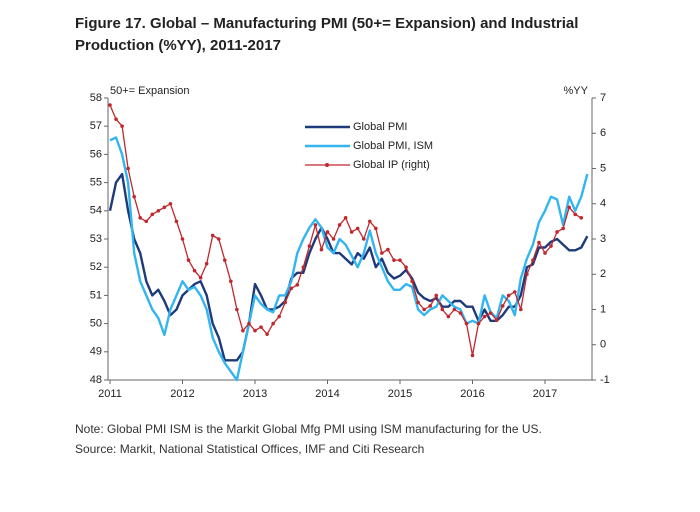  Describe the element at coordinates (393, 146) in the screenshot. I see `legend-label: Global PMI, ISM` at that location.